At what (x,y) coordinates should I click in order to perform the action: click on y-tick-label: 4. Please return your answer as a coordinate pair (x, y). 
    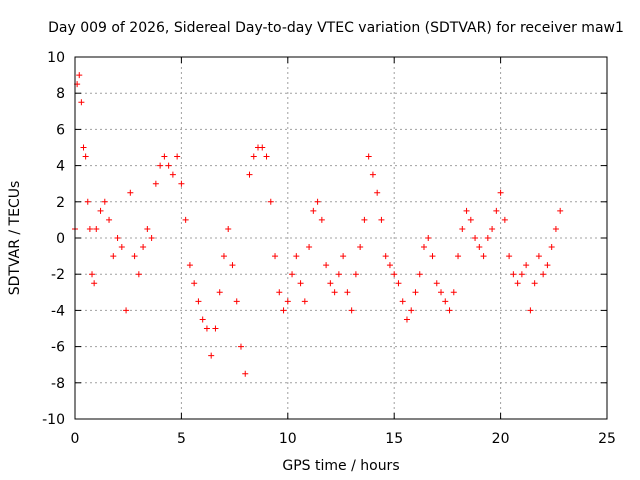
    Looking at the image, I should click on (60, 167).